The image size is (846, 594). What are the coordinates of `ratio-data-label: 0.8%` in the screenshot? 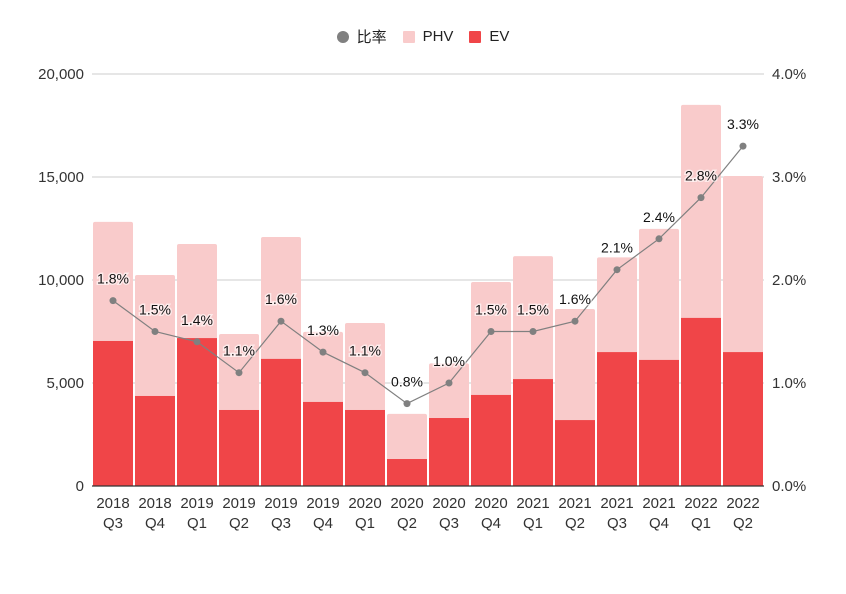 It's located at (407, 382).